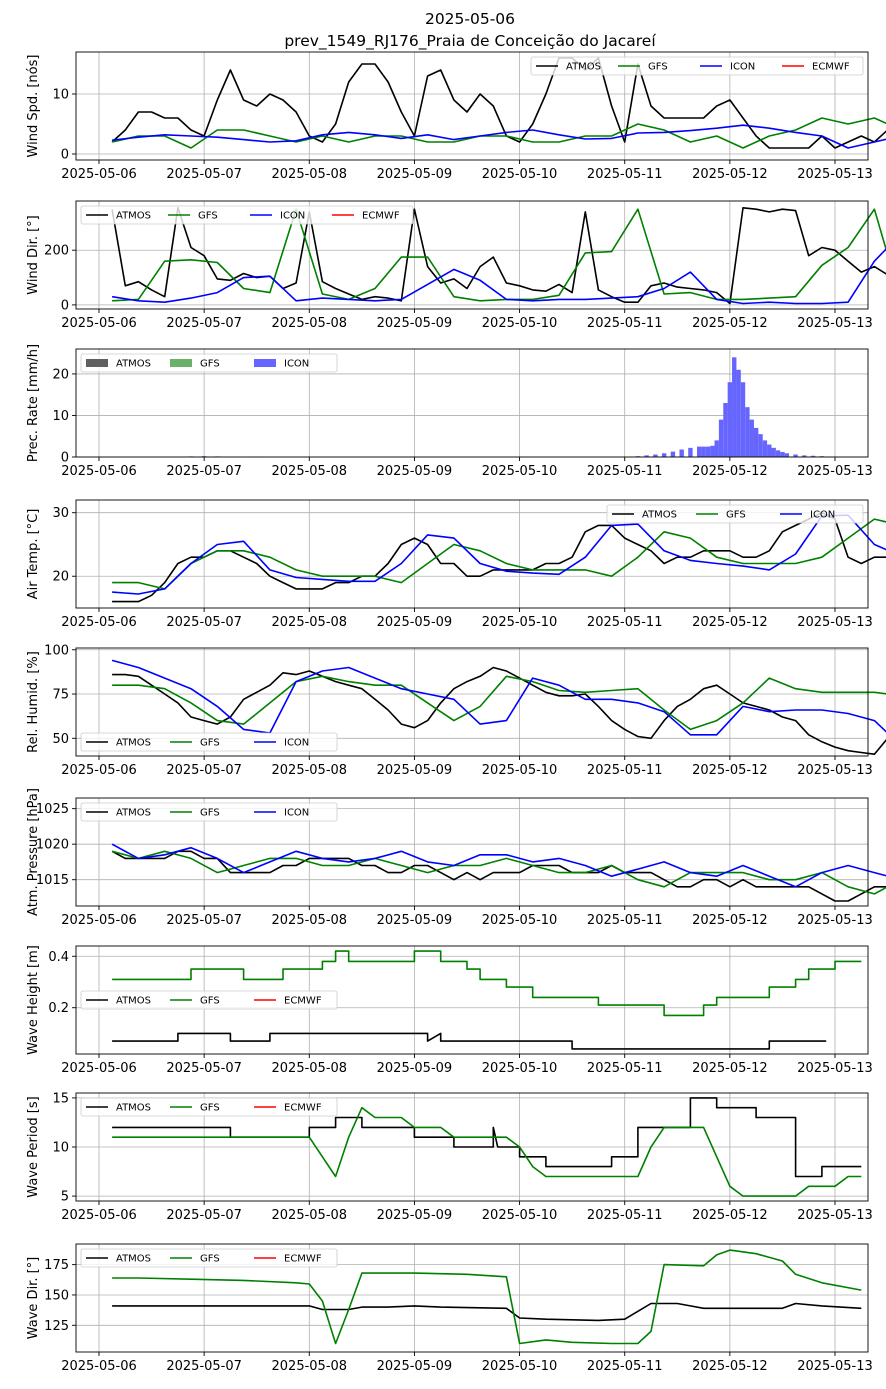 Image resolution: width=886 pixels, height=1389 pixels. I want to click on series-line-icon, so click(498, 697).